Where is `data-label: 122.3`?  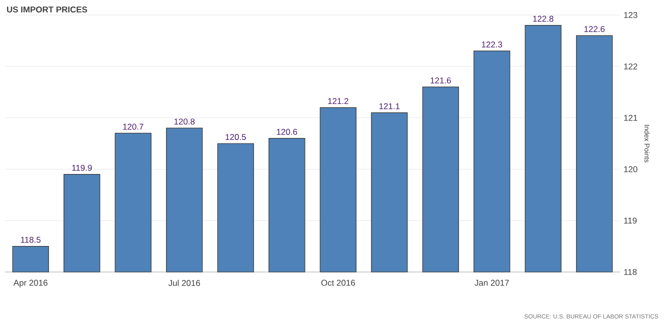
data-label: 122.3 is located at coordinates (492, 44).